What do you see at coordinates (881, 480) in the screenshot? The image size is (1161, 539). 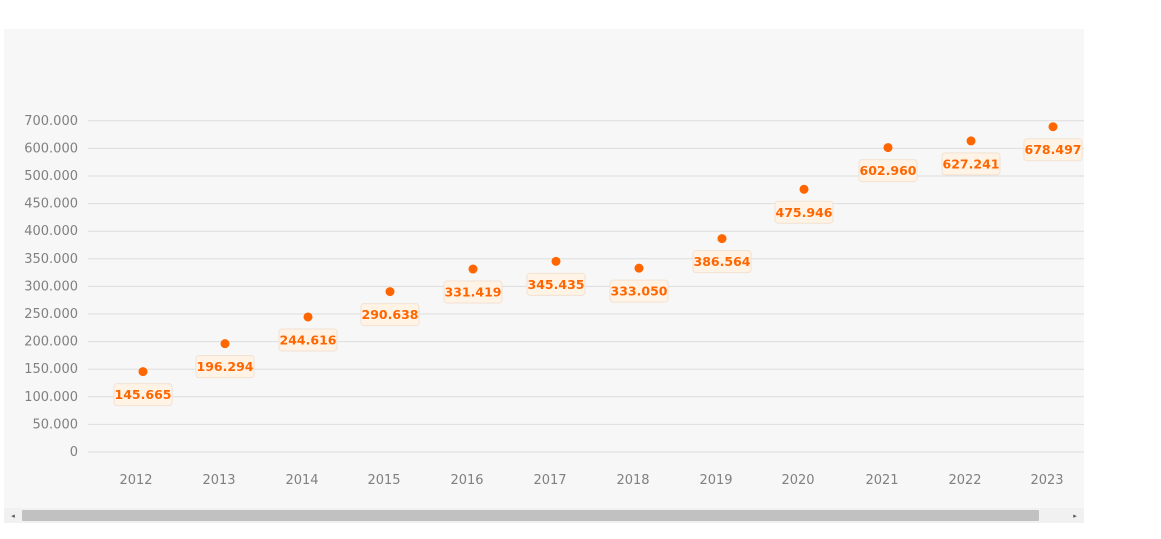 I see `x-tick-label: 2021` at bounding box center [881, 480].